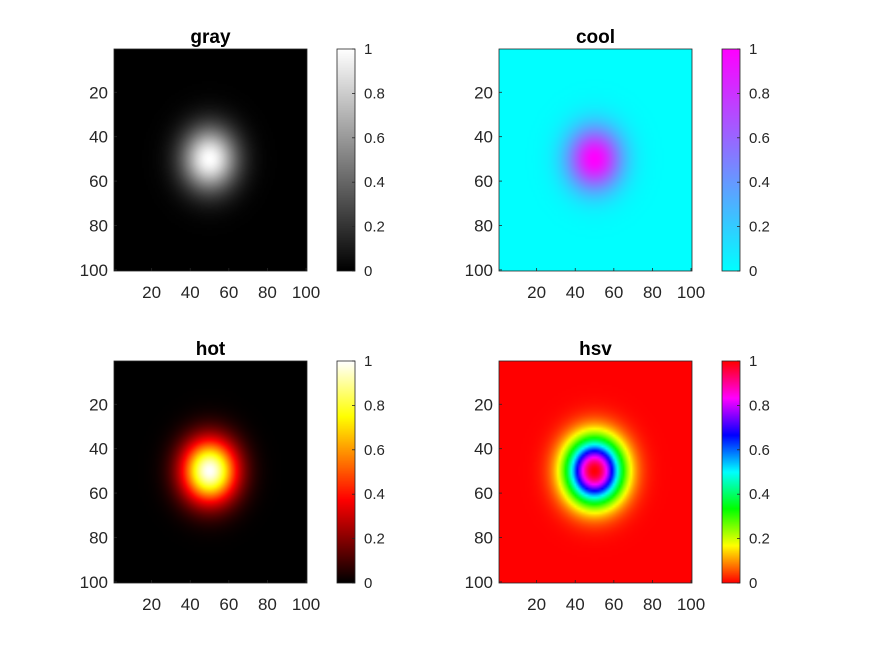 The image size is (875, 656). I want to click on subplot-title: hsv, so click(595, 349).